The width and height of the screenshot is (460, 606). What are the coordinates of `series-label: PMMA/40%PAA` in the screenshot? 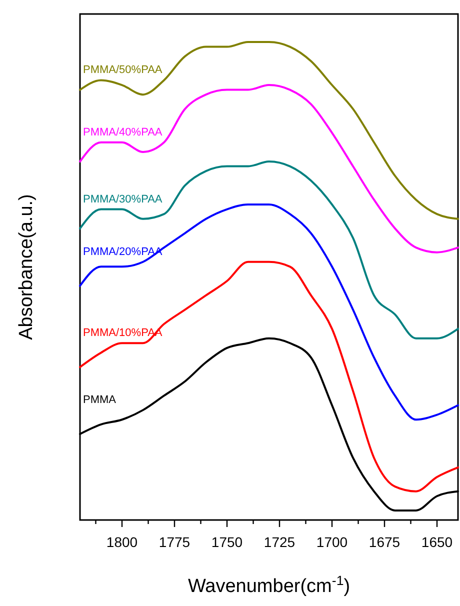 It's located at (123, 132).